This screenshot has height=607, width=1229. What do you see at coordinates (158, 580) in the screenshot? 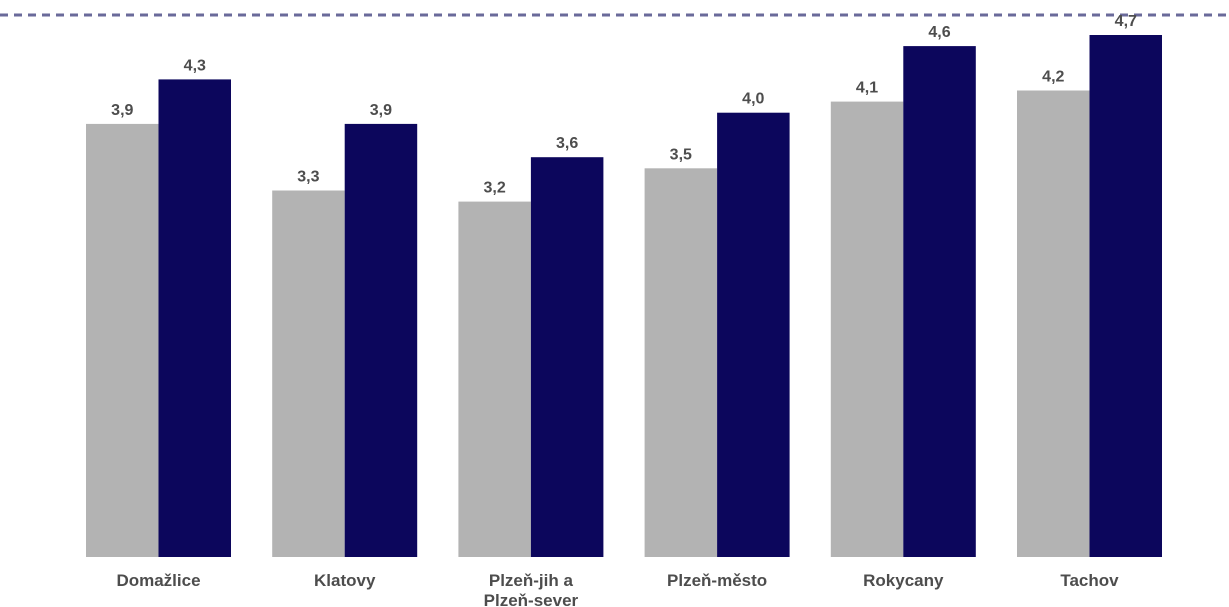
I see `category-label-1: Domažlice` at bounding box center [158, 580].